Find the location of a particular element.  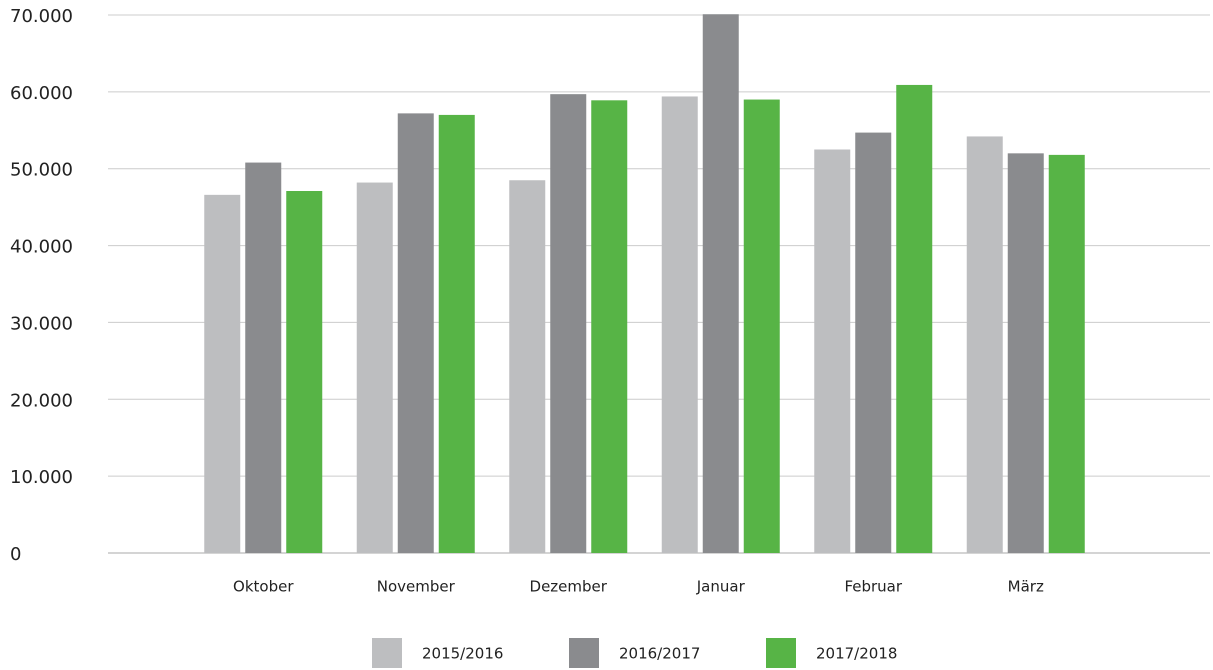

y-tick-label: 70.000 is located at coordinates (41, 16).